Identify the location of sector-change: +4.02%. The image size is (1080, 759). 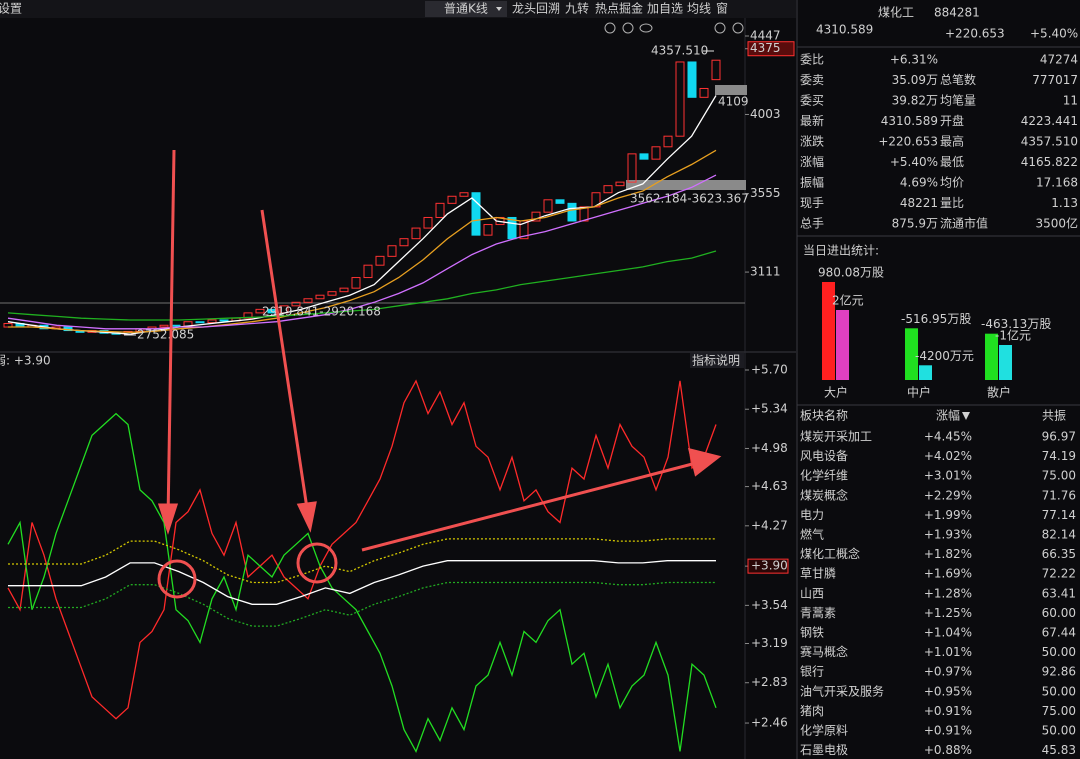
(948, 456).